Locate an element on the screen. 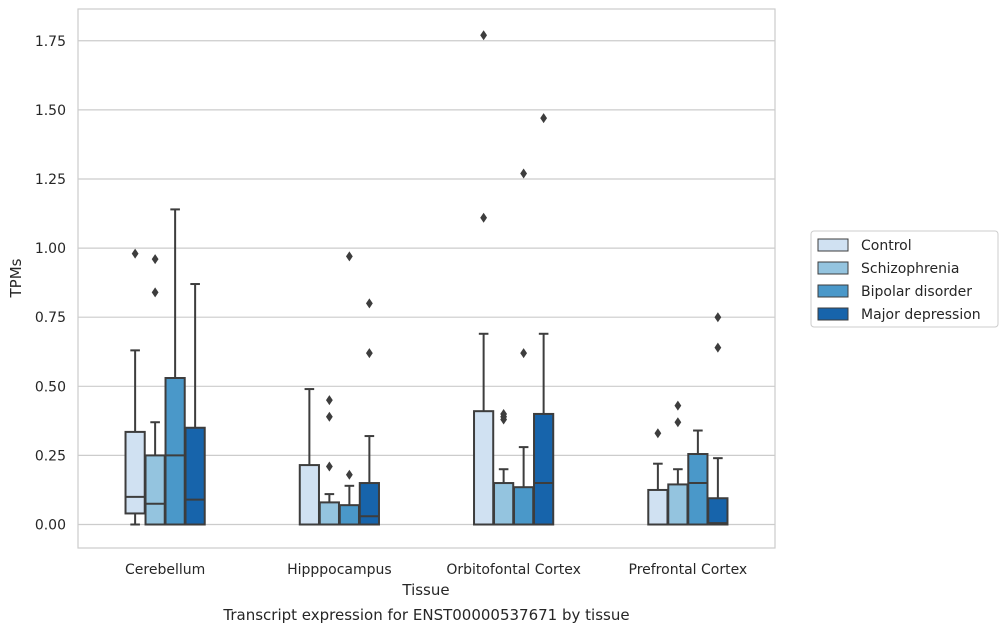 The height and width of the screenshot is (634, 1007). x-tick-label: Hipppocampus is located at coordinates (339, 570).